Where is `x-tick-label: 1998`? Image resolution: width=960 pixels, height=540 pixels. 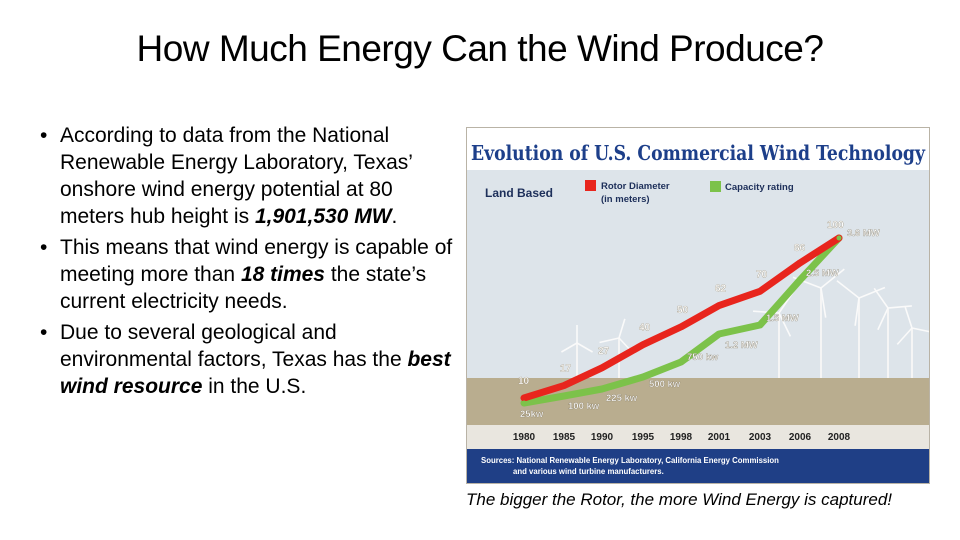 x-tick-label: 1998 is located at coordinates (681, 437).